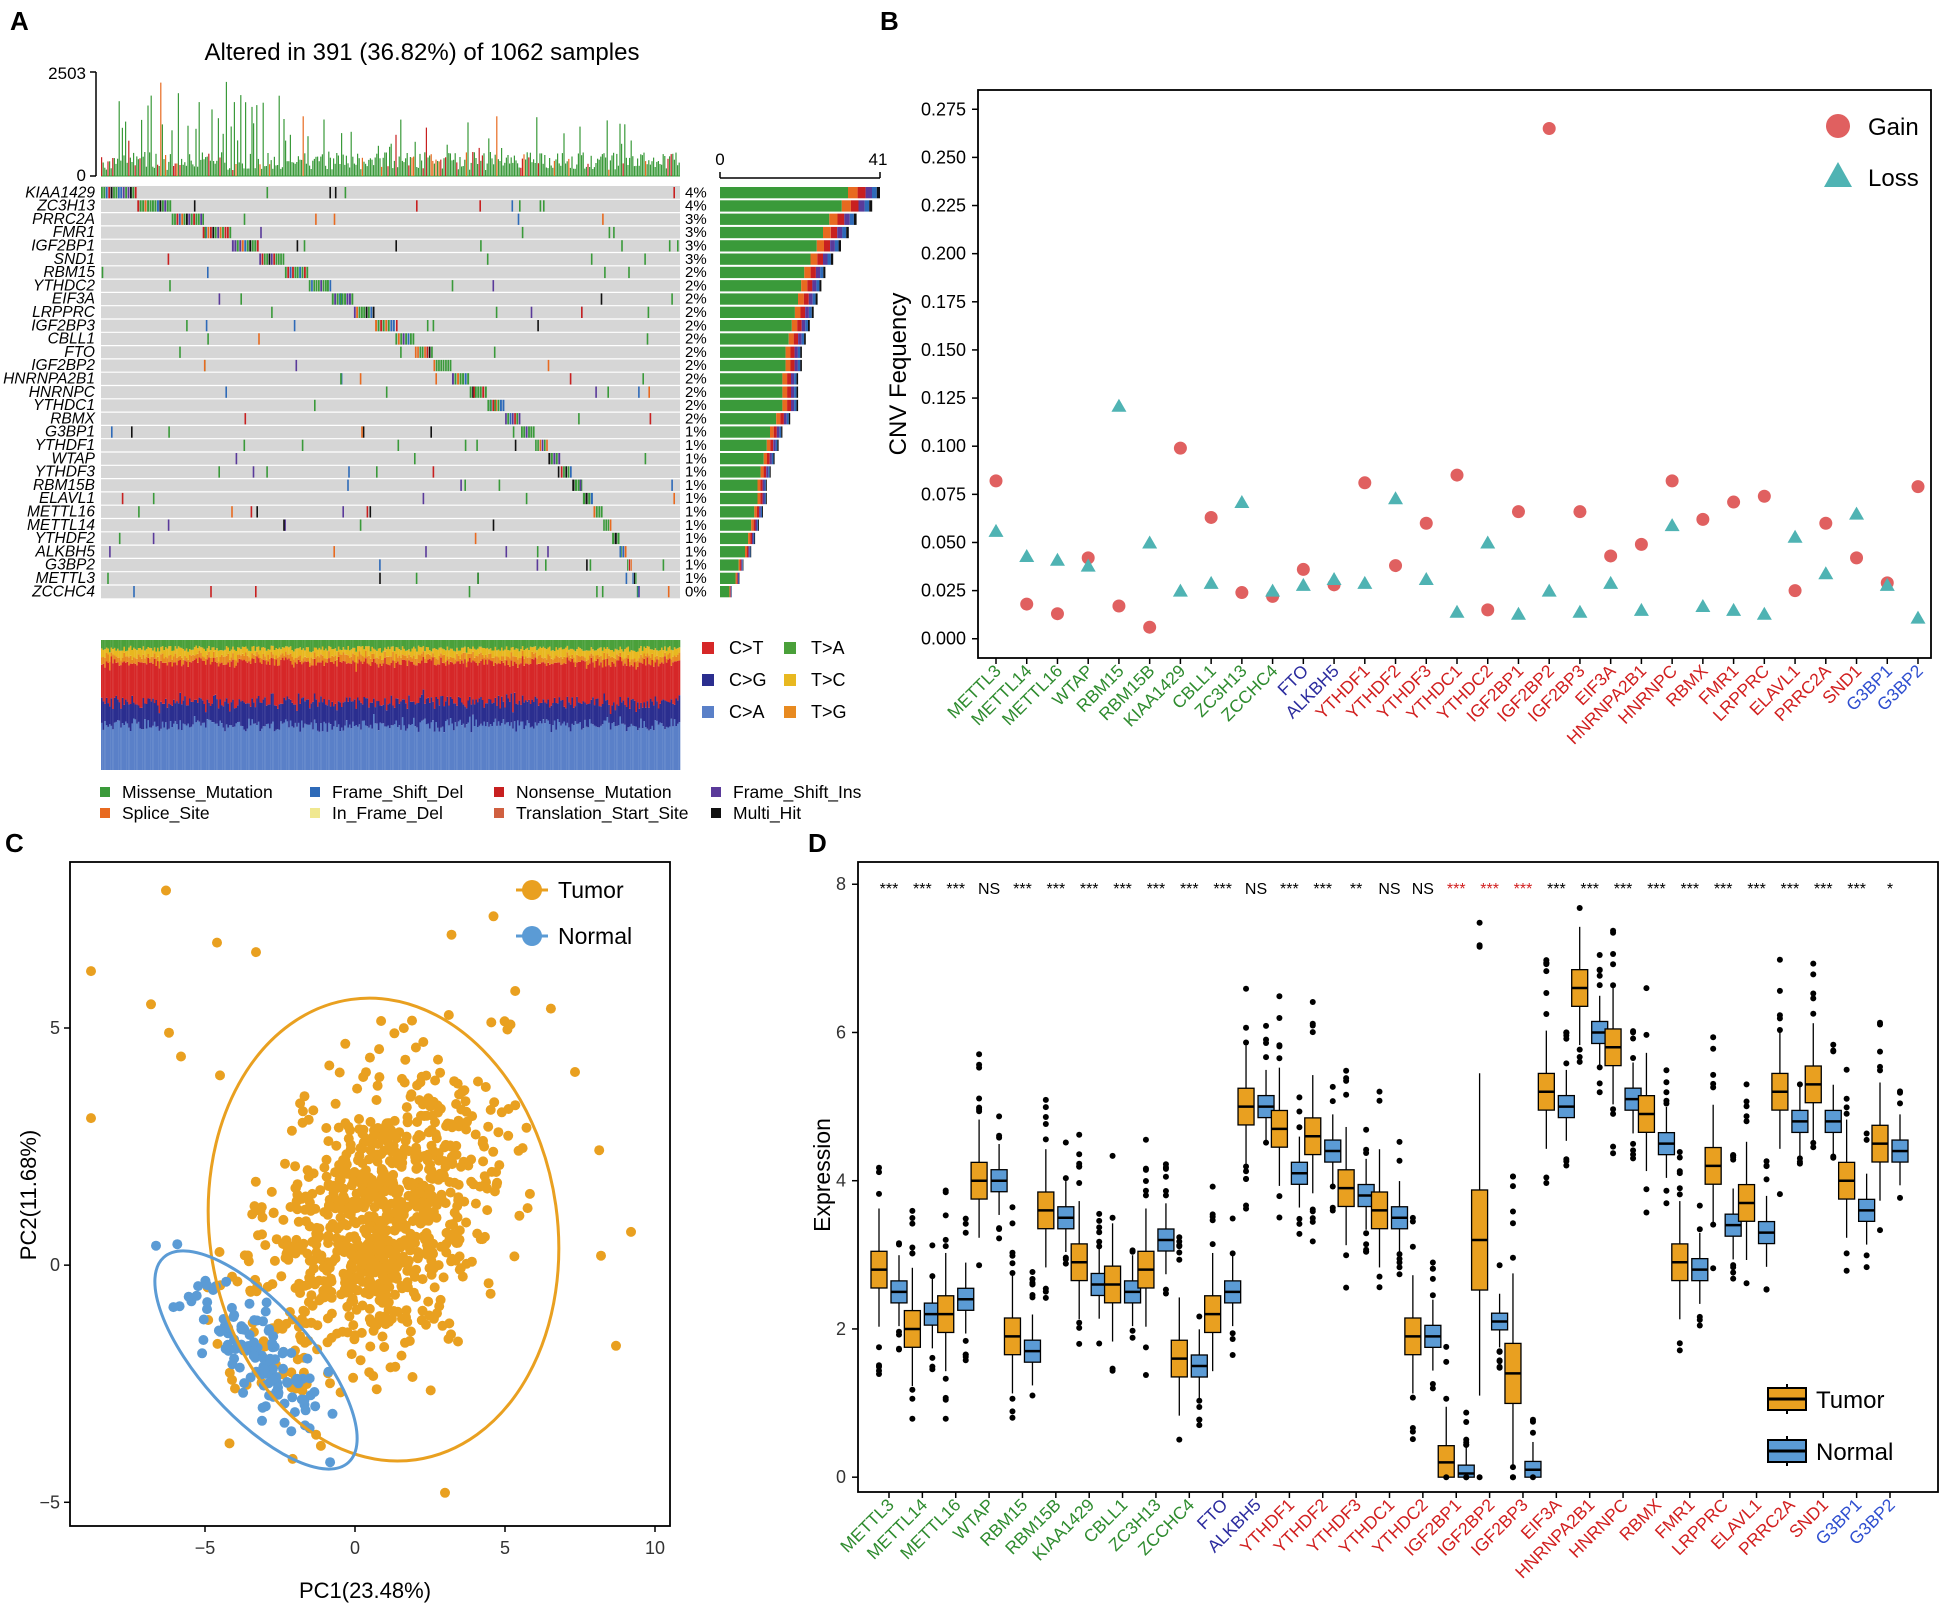  Describe the element at coordinates (49, 379) in the screenshot. I see `gene-label: HNRNPA2B1` at that location.